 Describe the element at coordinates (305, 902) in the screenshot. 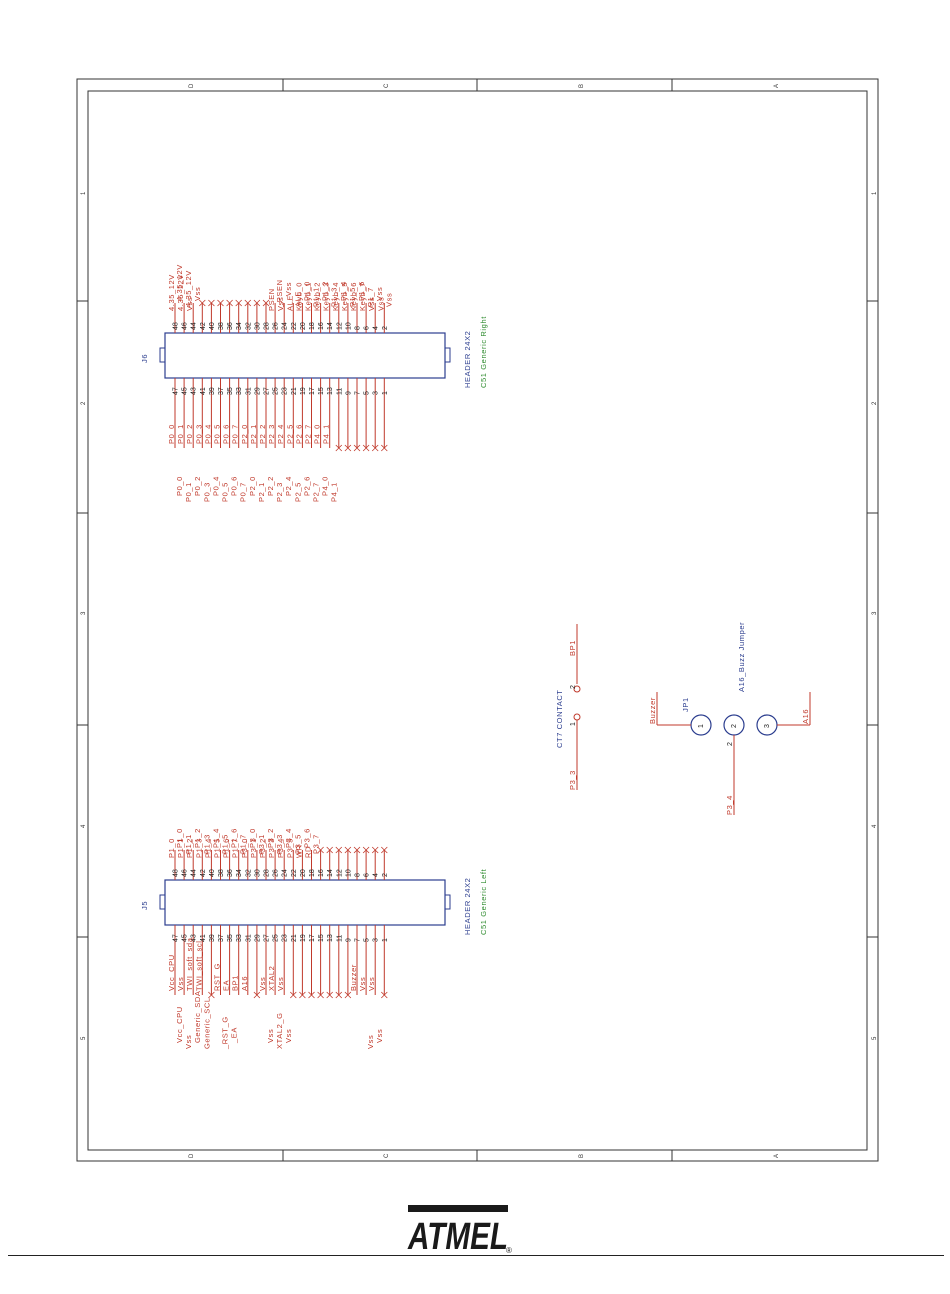

I see `j5-body` at that location.